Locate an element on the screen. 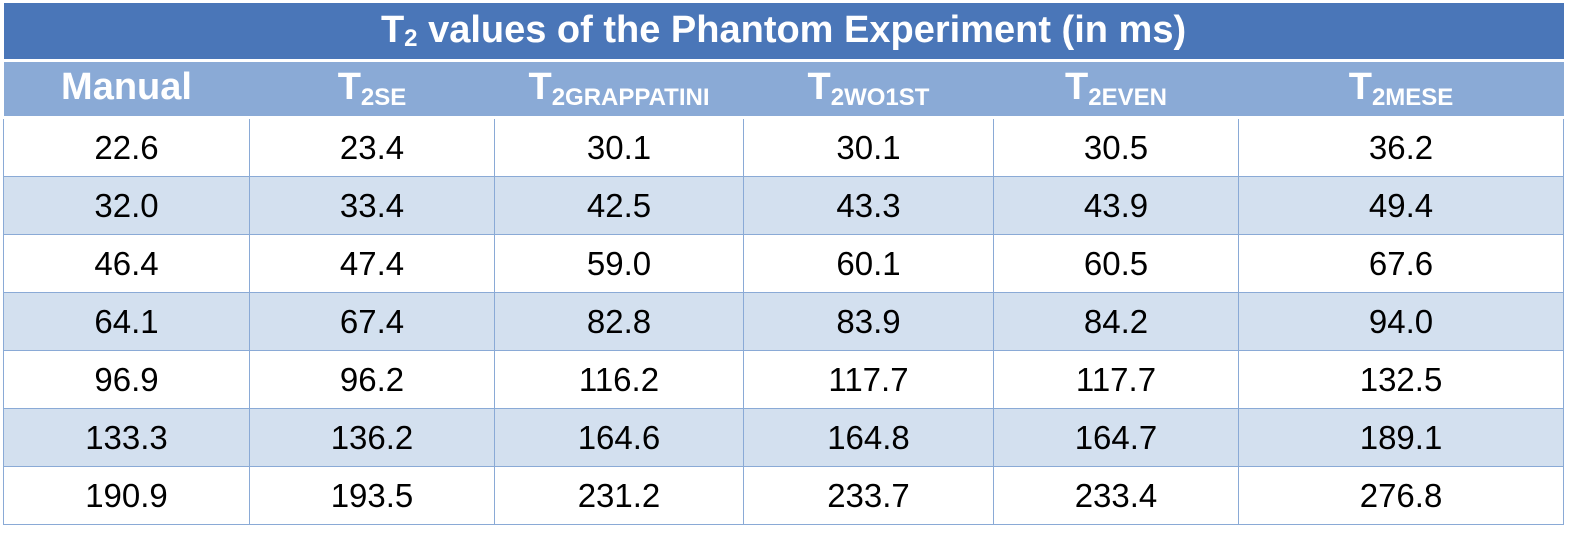  table-cell: 64.1 is located at coordinates (126, 321).